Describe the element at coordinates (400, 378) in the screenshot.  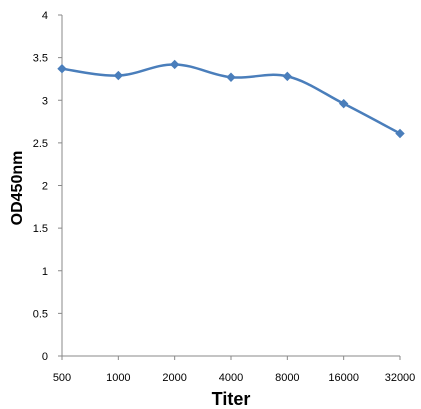
I see `x-tick-label: 32000` at that location.